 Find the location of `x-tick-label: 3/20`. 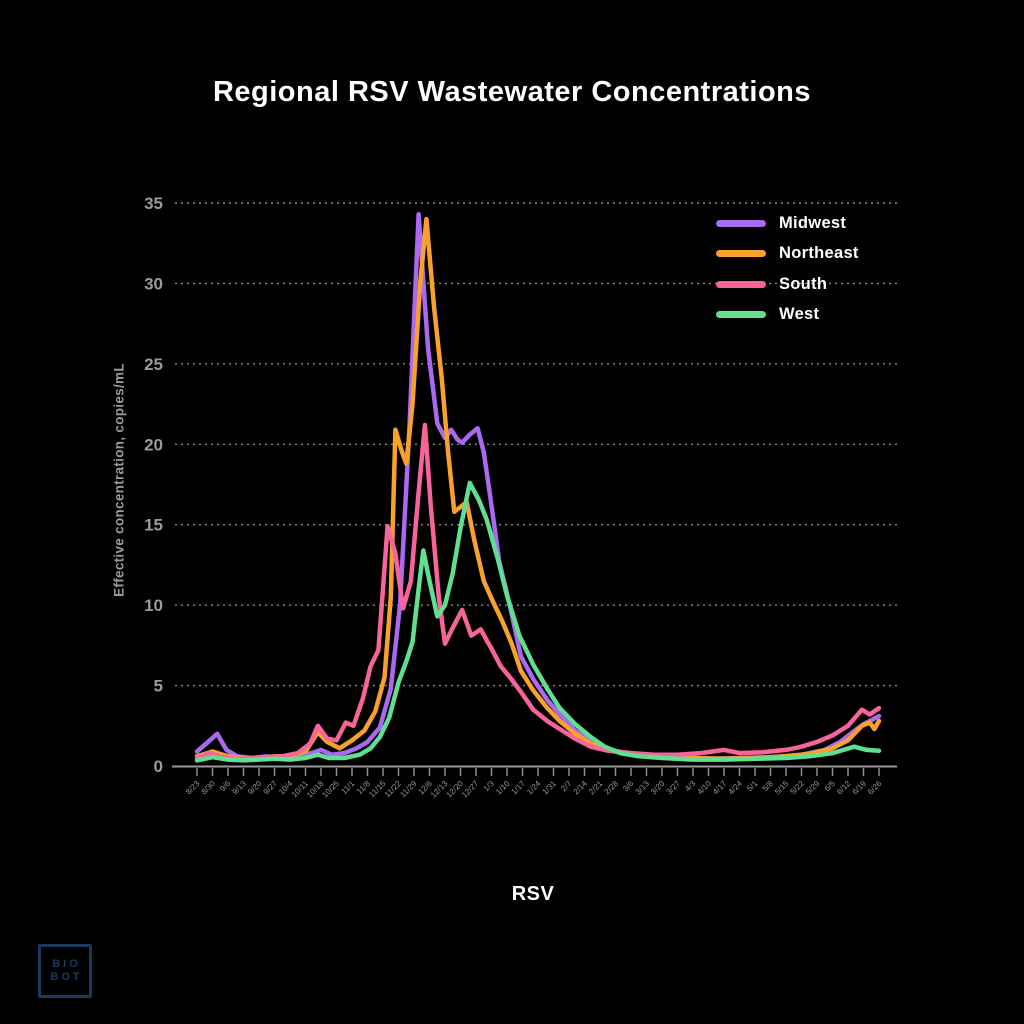

x-tick-label: 3/20 is located at coordinates (658, 788).